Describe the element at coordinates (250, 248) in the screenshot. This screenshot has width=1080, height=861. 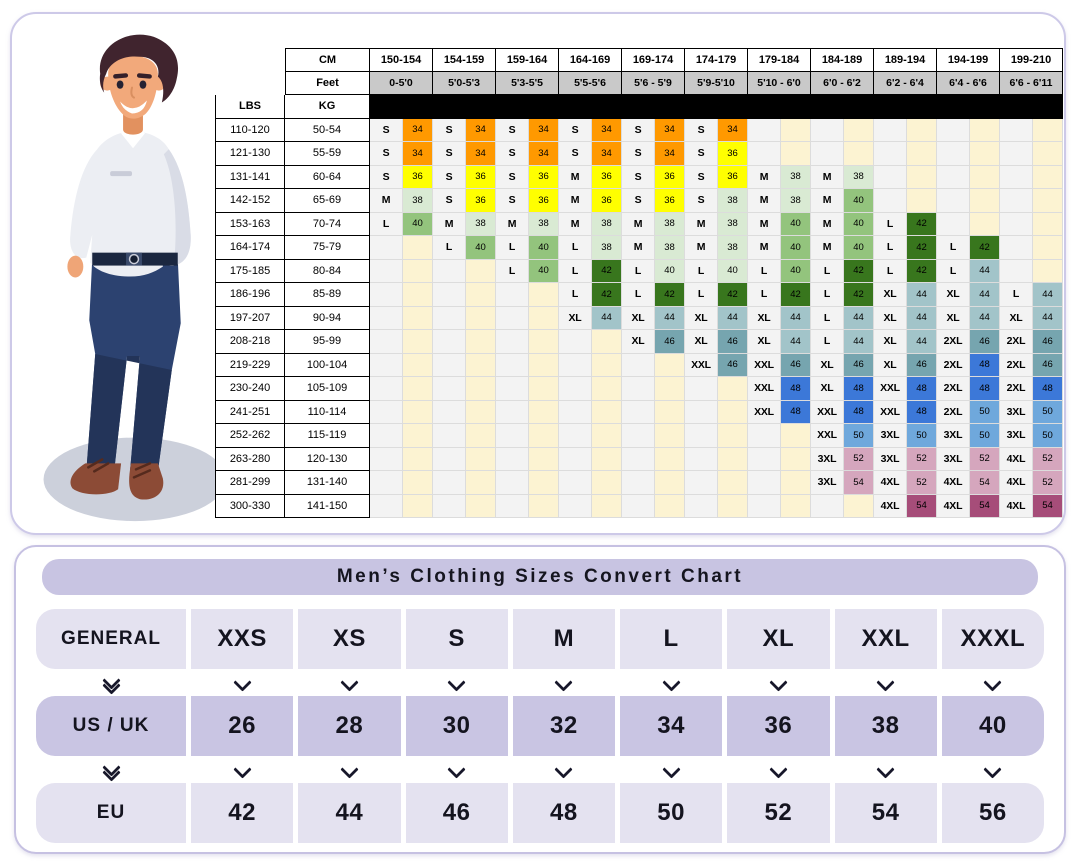
I see `lbs-range: 164-174` at that location.